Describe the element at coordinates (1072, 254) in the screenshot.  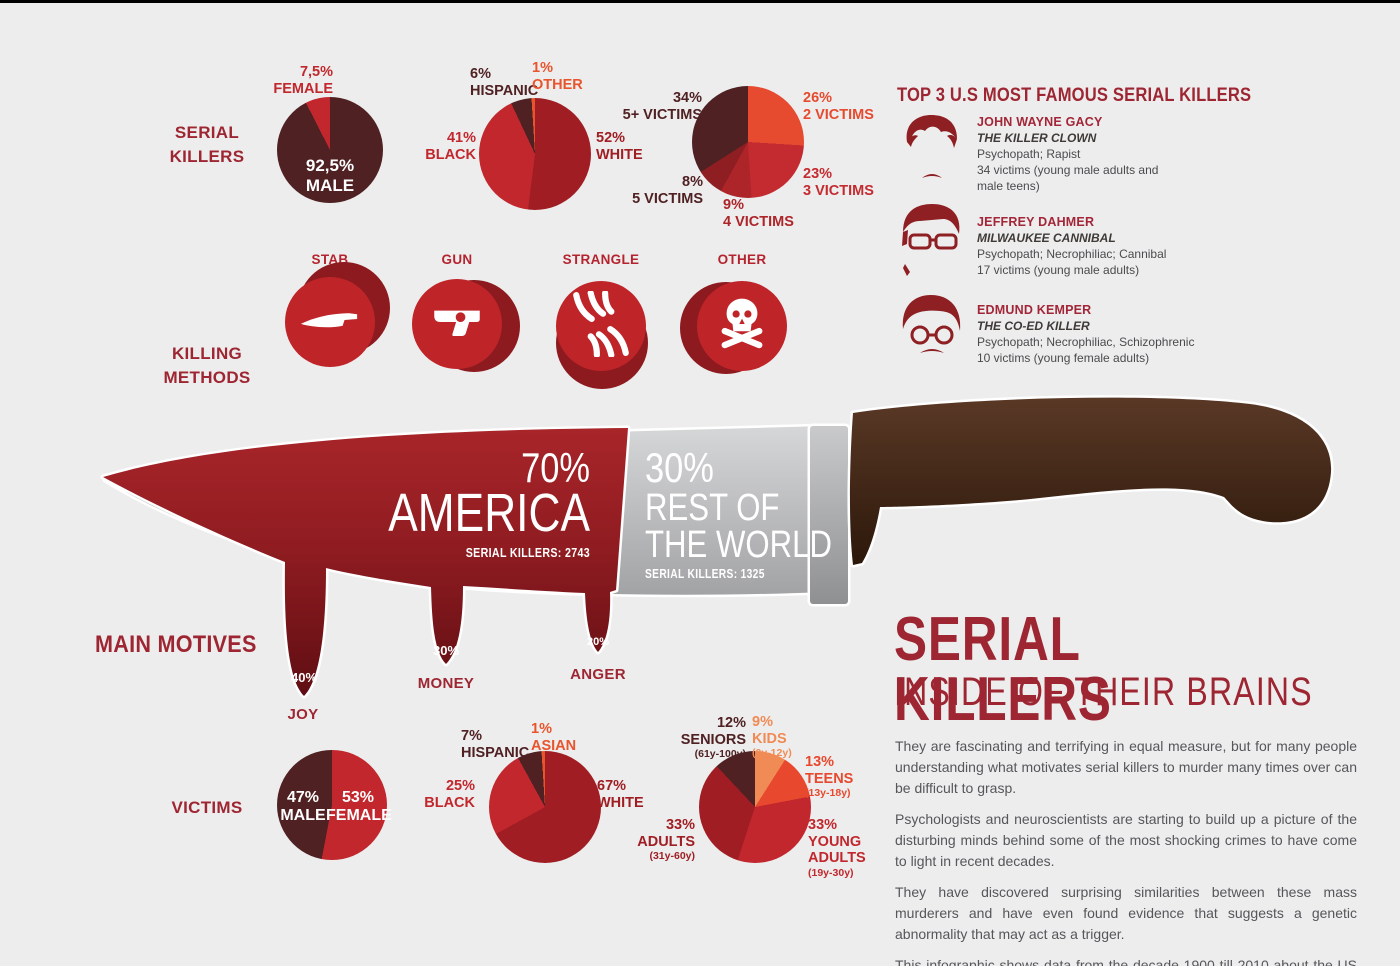
I see `killer-traits: Psychopath; Necrophiliac; Cannibal` at that location.